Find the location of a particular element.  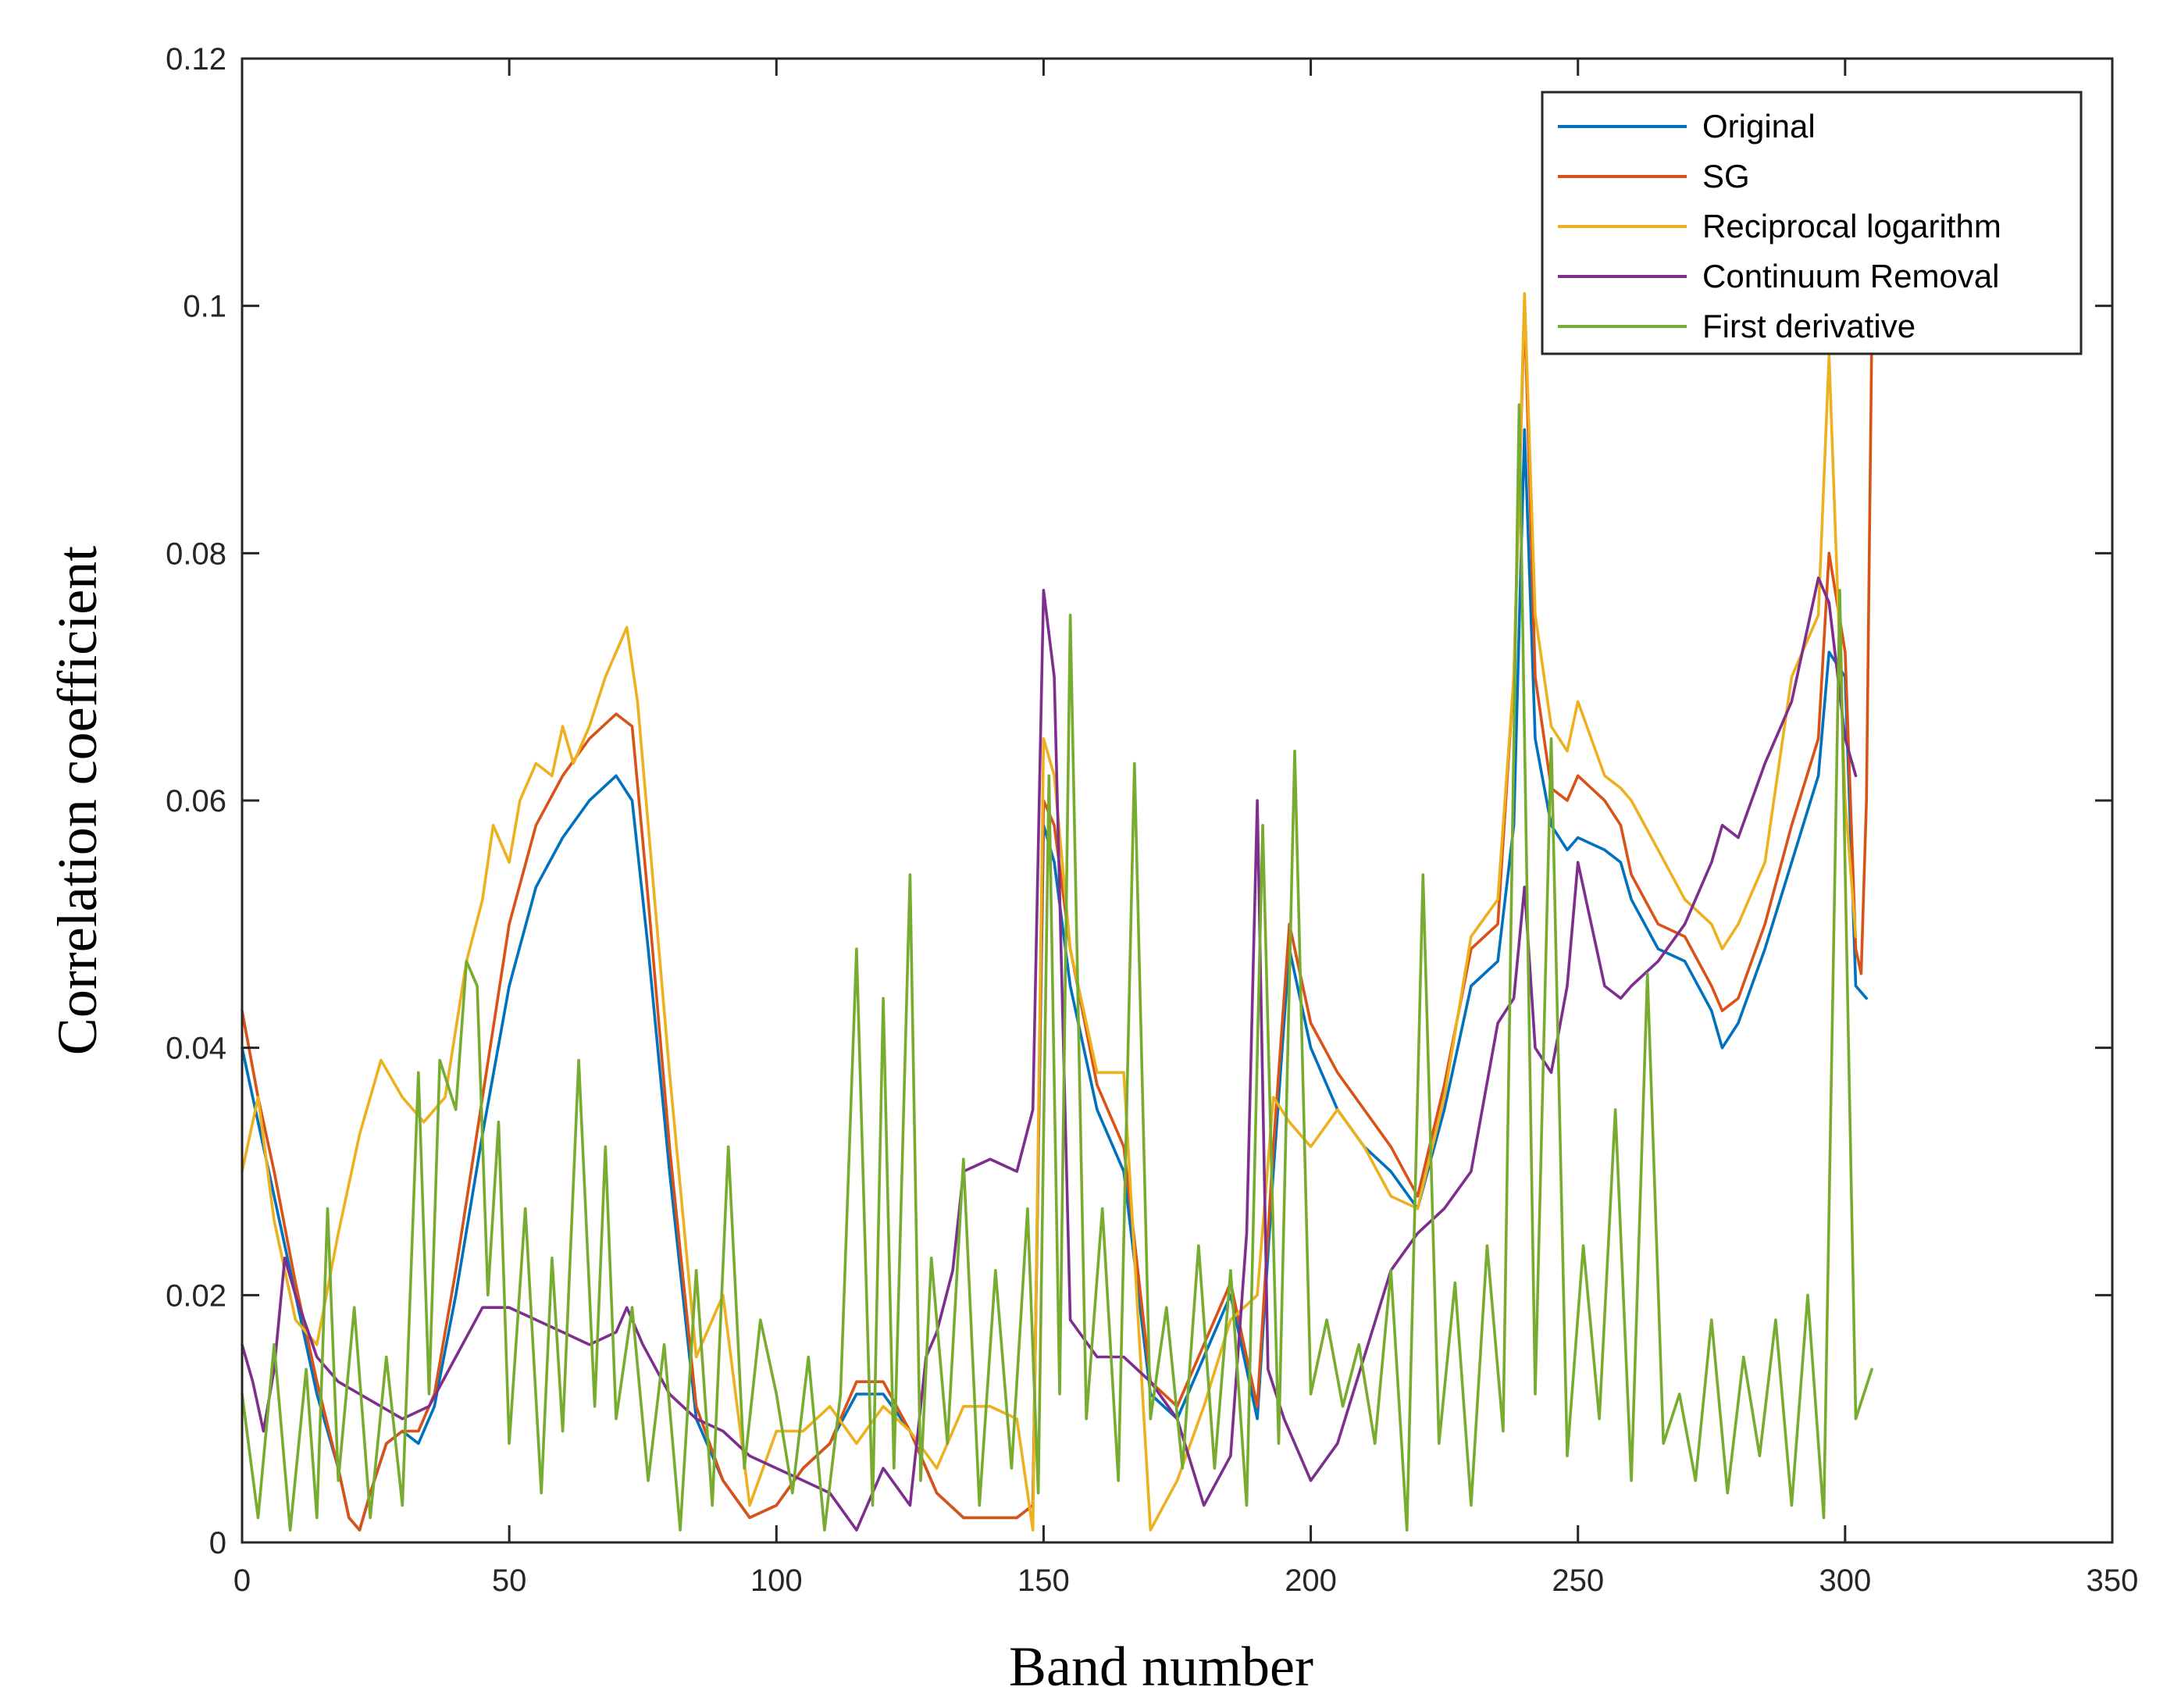

legend-box is located at coordinates (1812, 223).